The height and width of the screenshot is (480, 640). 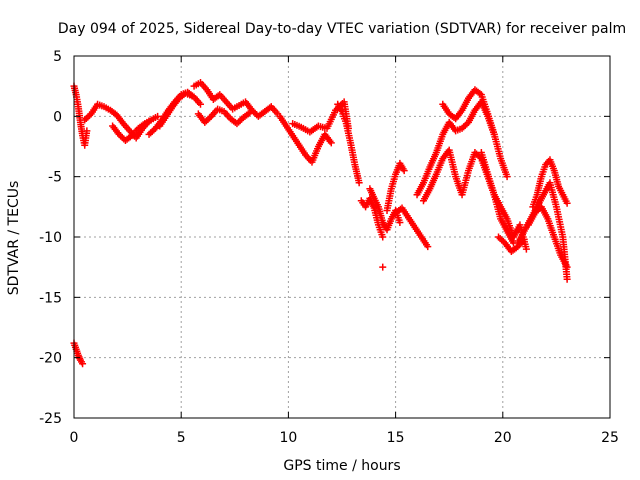 I want to click on y-tick-label: -5, so click(x=55, y=178).